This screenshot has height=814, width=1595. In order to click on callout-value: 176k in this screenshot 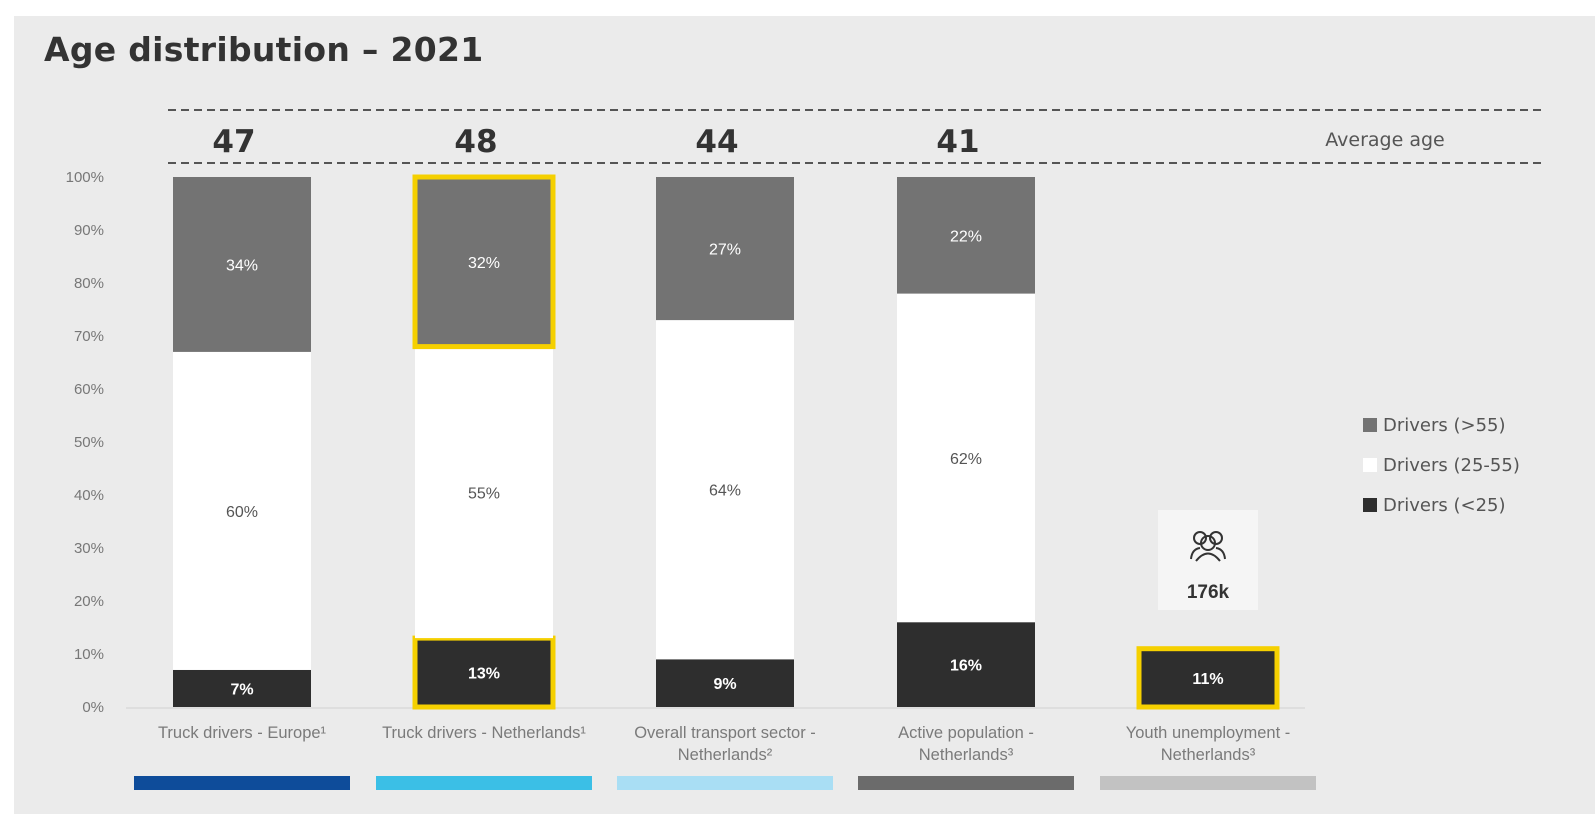, I will do `click(1208, 592)`.